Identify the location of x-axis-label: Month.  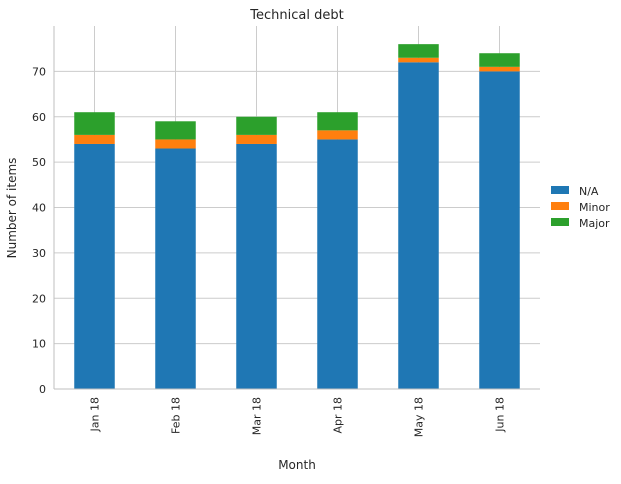
(297, 465).